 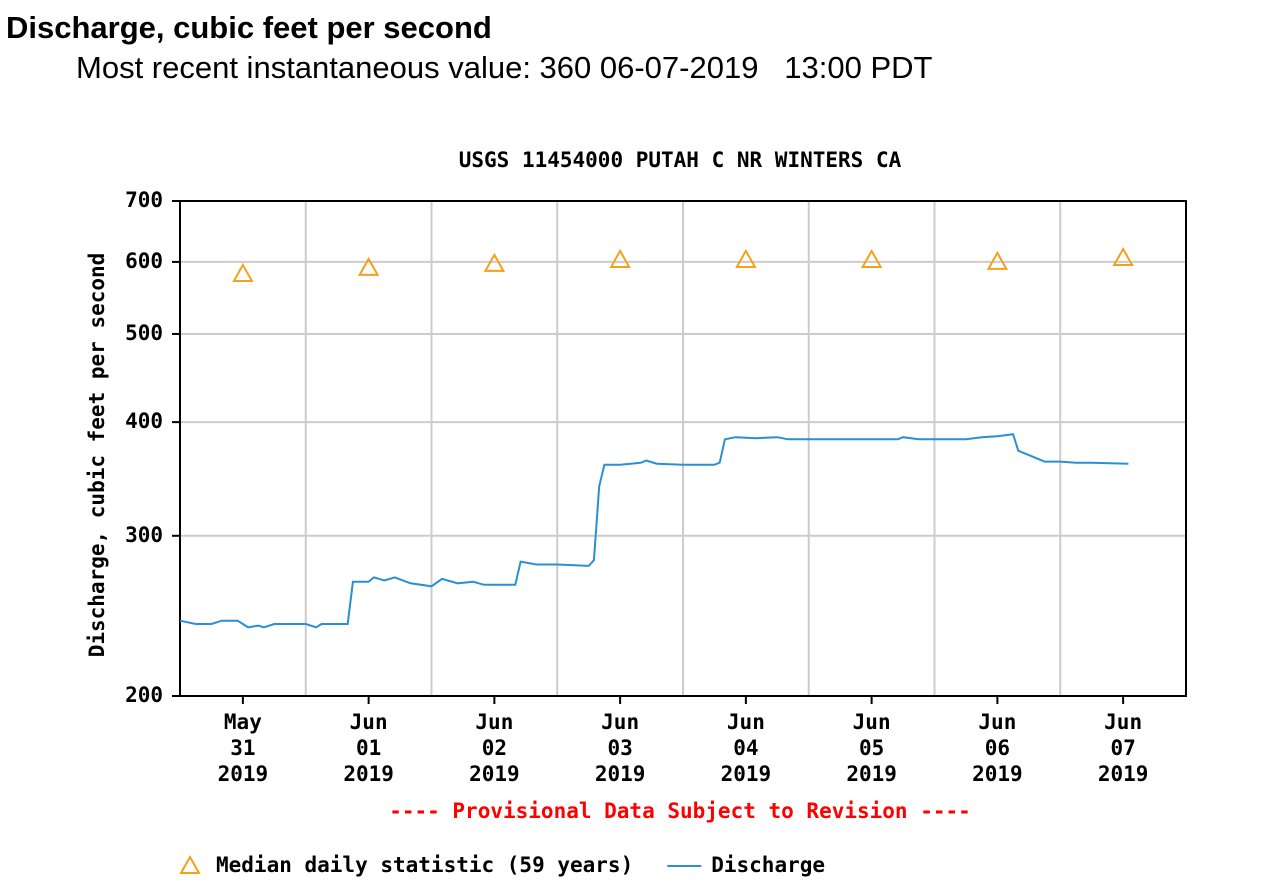 I want to click on legend-label: Median daily statistic (59 years), so click(x=424, y=865).